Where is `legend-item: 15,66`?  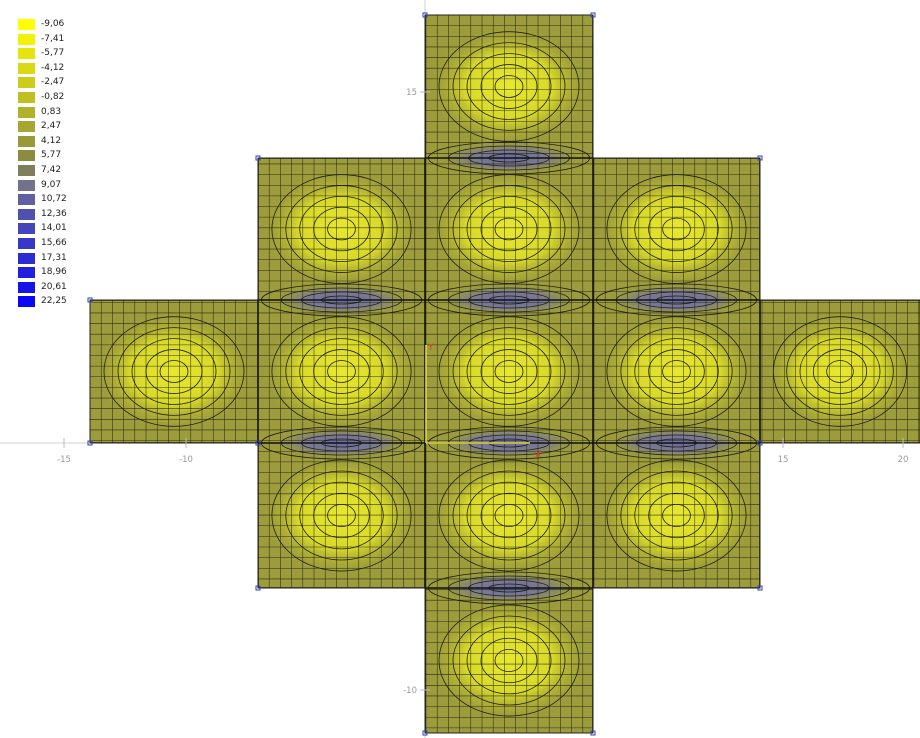
legend-item: 15,66 is located at coordinates (53, 243).